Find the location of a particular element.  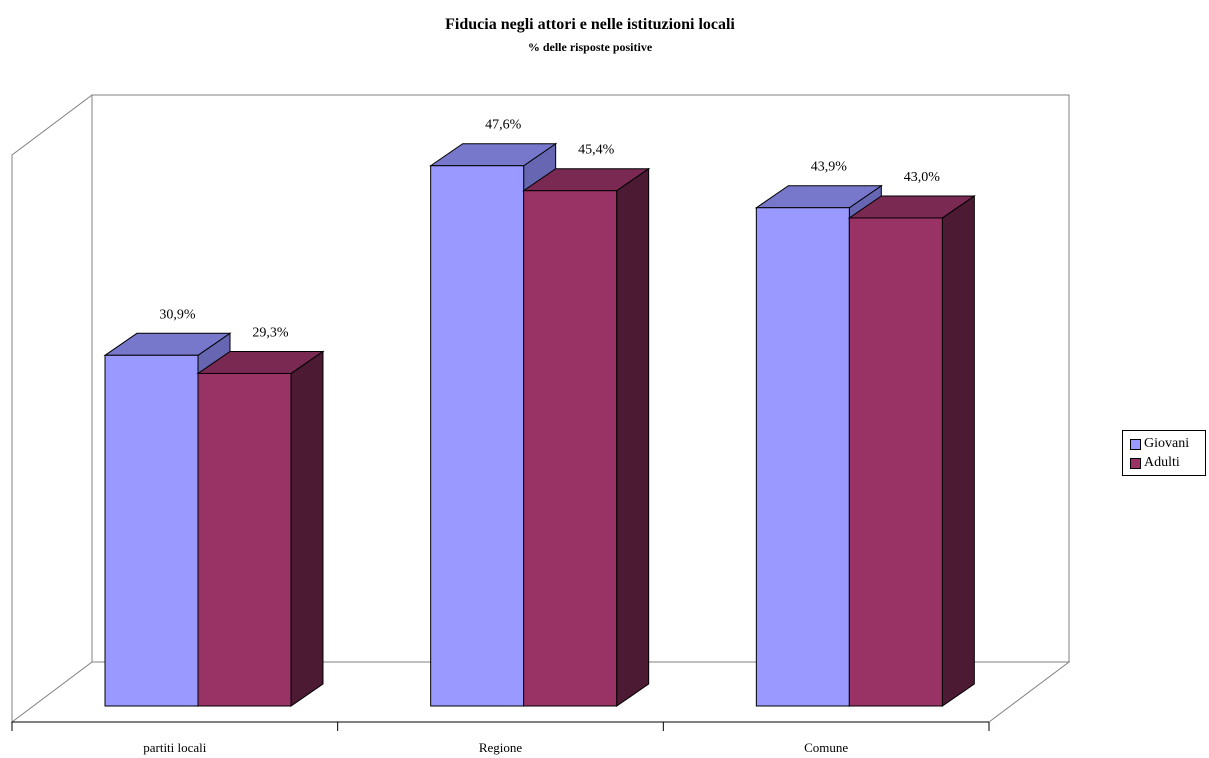

data-label: 29,3% is located at coordinates (270, 332).